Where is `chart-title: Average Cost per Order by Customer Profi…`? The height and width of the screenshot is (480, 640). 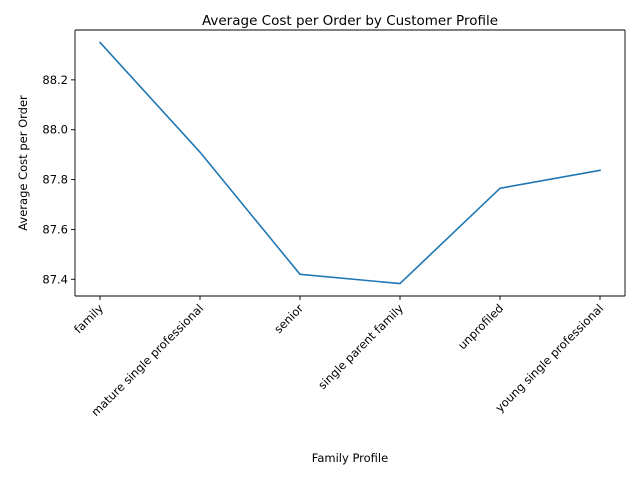
chart-title: Average Cost per Order by Customer Profi… is located at coordinates (350, 21).